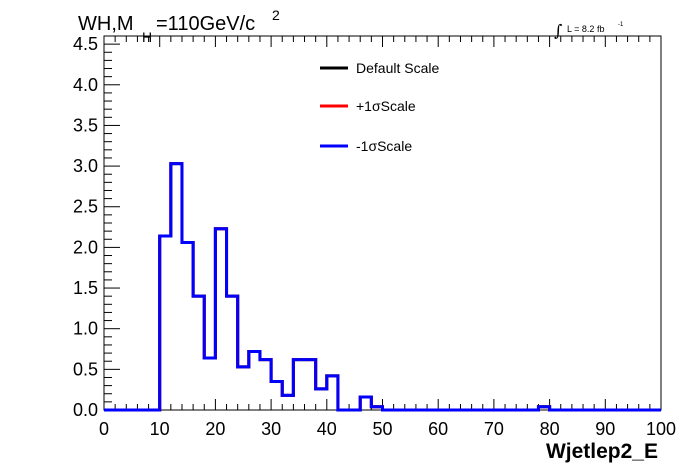 Image resolution: width=696 pixels, height=472 pixels. What do you see at coordinates (494, 429) in the screenshot?
I see `x-tick-label: 70` at bounding box center [494, 429].